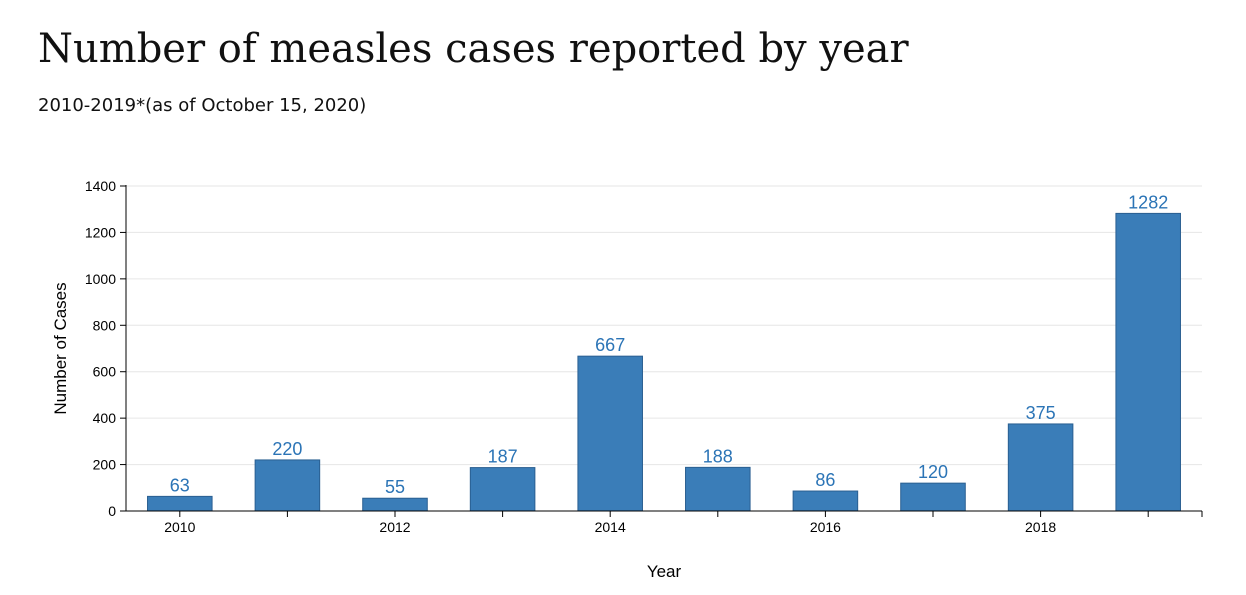 The image size is (1246, 595). Describe the element at coordinates (394, 527) in the screenshot. I see `x-tick-label: 2012` at that location.